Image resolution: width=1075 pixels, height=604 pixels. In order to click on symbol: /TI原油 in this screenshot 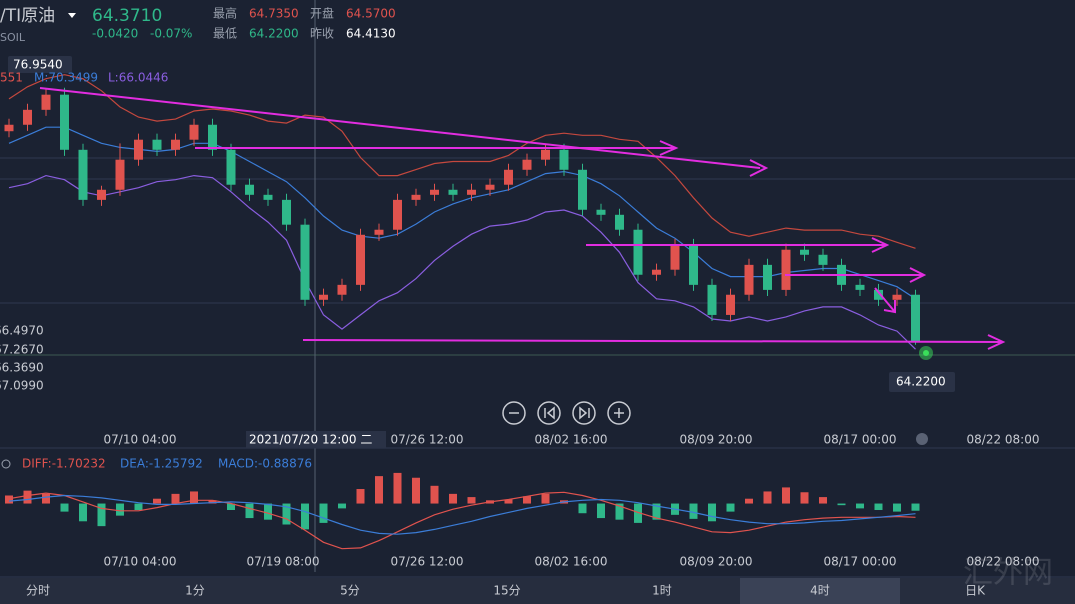, I will do `click(27, 16)`.